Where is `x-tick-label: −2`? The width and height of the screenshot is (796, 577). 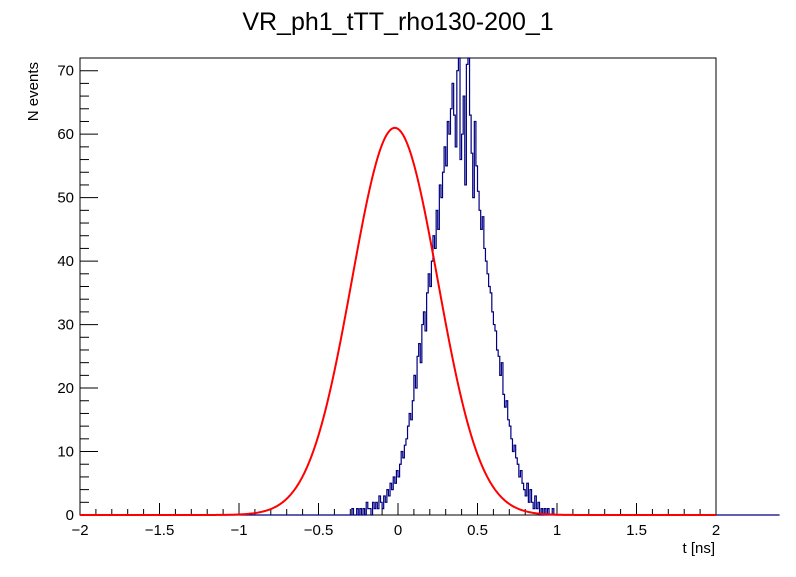 x-tick-label: −2 is located at coordinates (79, 530).